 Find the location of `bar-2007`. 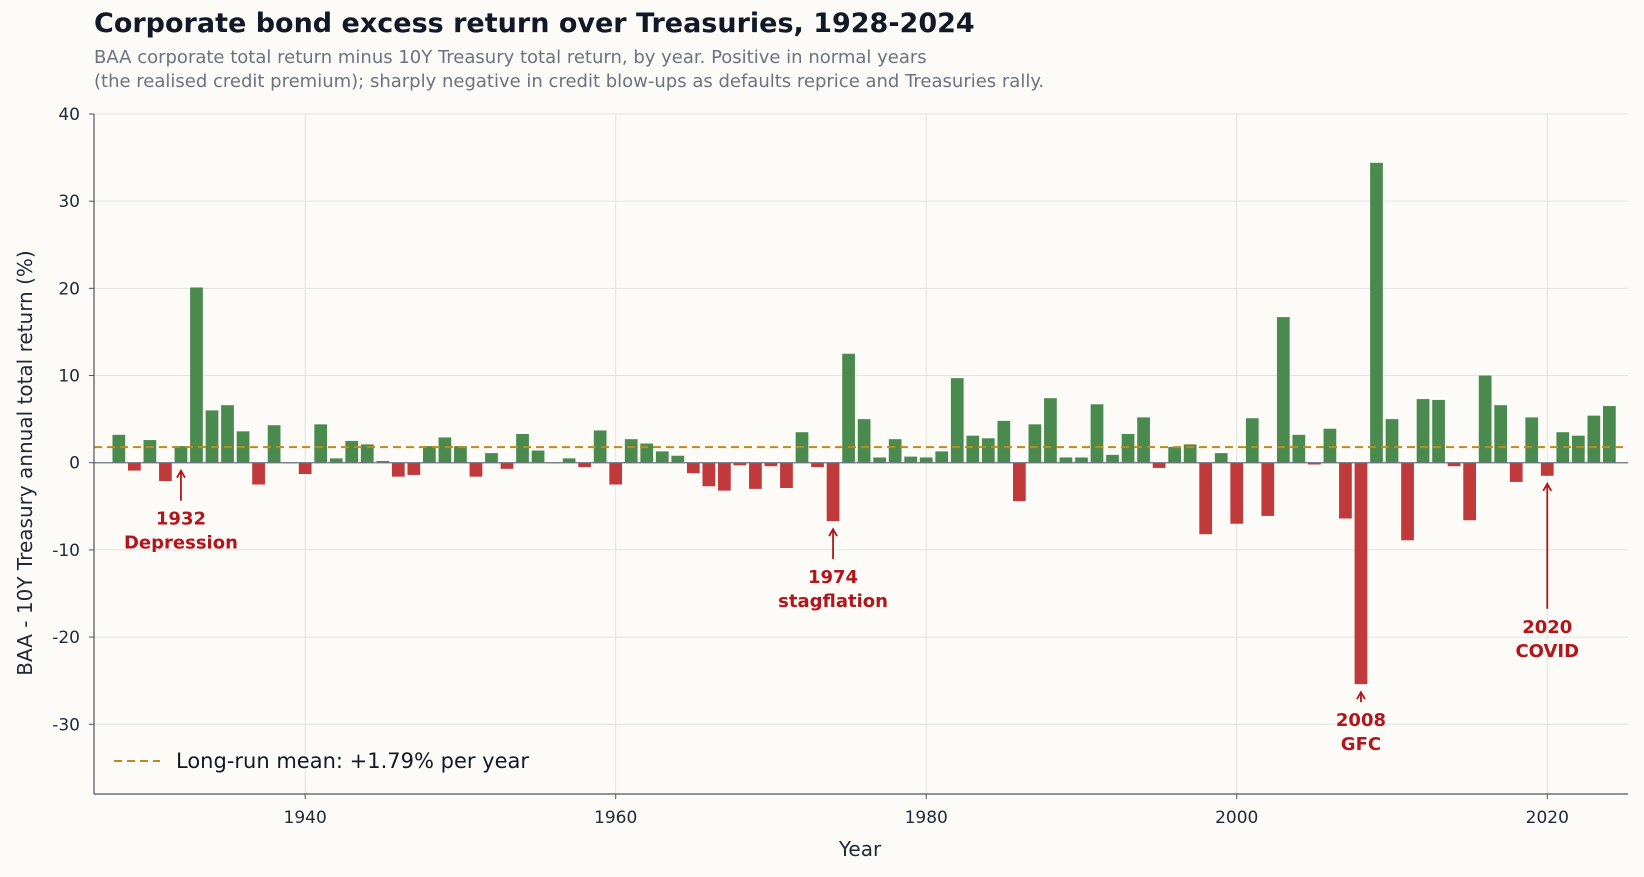

bar-2007 is located at coordinates (1345, 490).